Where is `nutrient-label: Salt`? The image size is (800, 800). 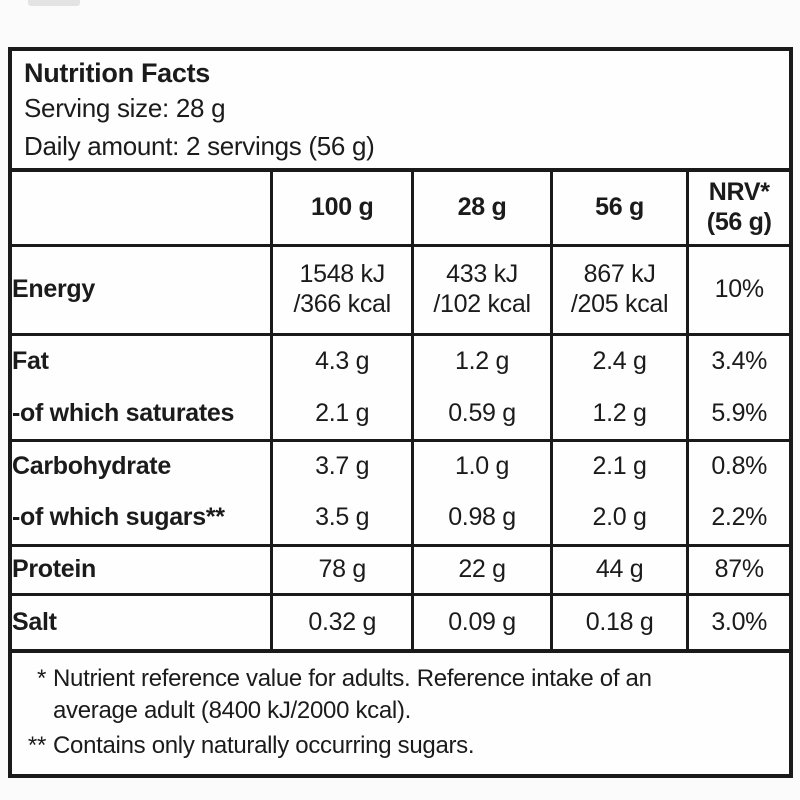
nutrient-label: Salt is located at coordinates (34, 621).